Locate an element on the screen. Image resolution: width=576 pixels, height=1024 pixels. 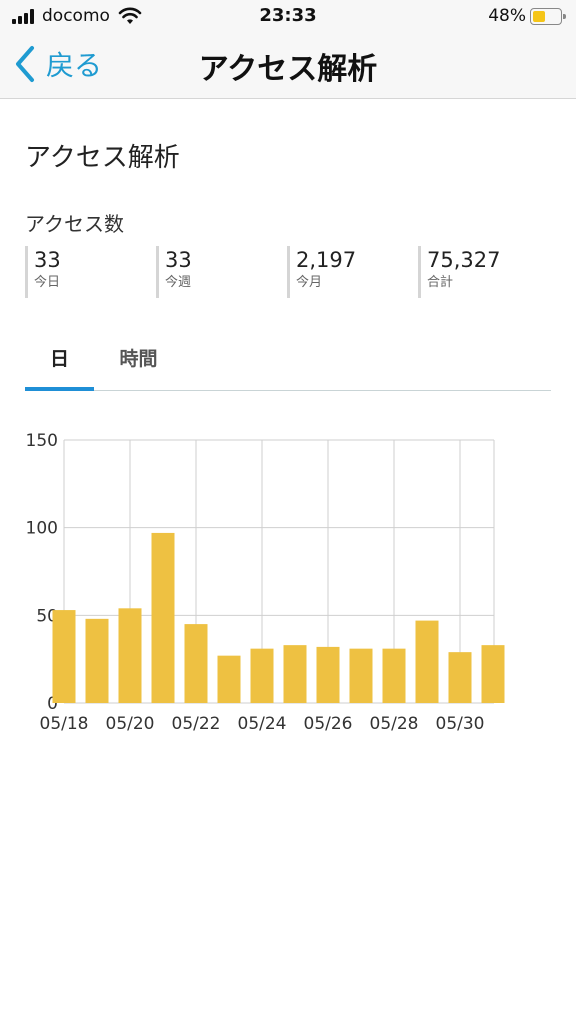
x-tick-label: 05/24 is located at coordinates (262, 724).